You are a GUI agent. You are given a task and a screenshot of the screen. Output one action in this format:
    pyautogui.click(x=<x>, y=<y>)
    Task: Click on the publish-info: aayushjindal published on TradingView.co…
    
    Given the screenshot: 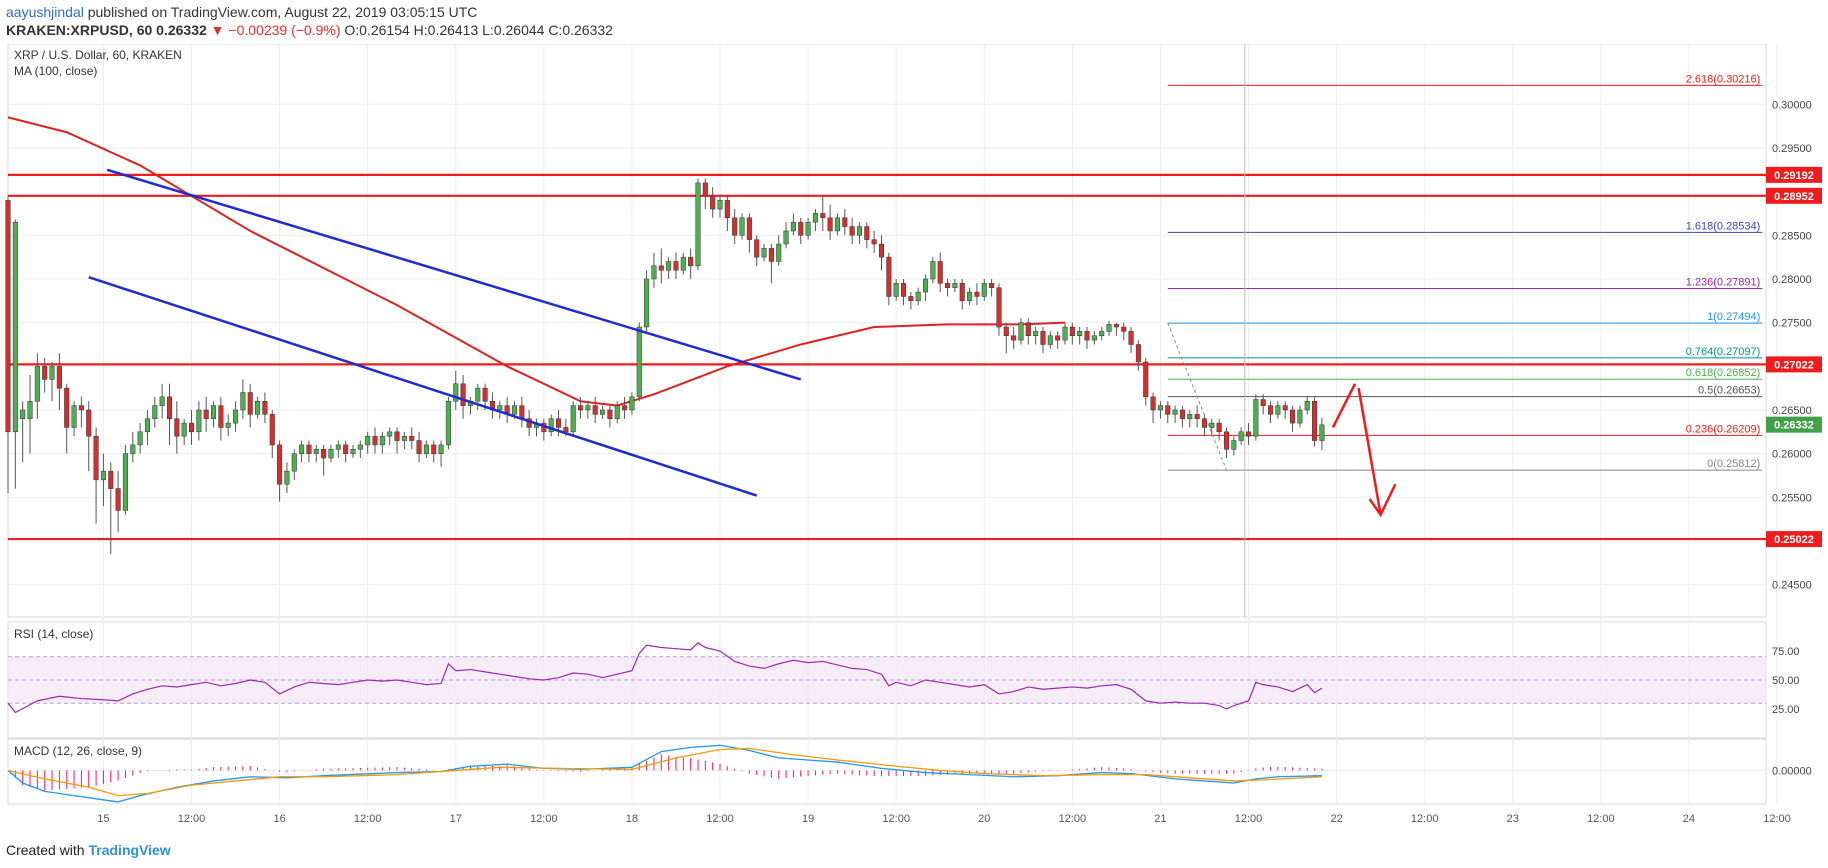 What is the action you would take?
    pyautogui.click(x=241, y=12)
    